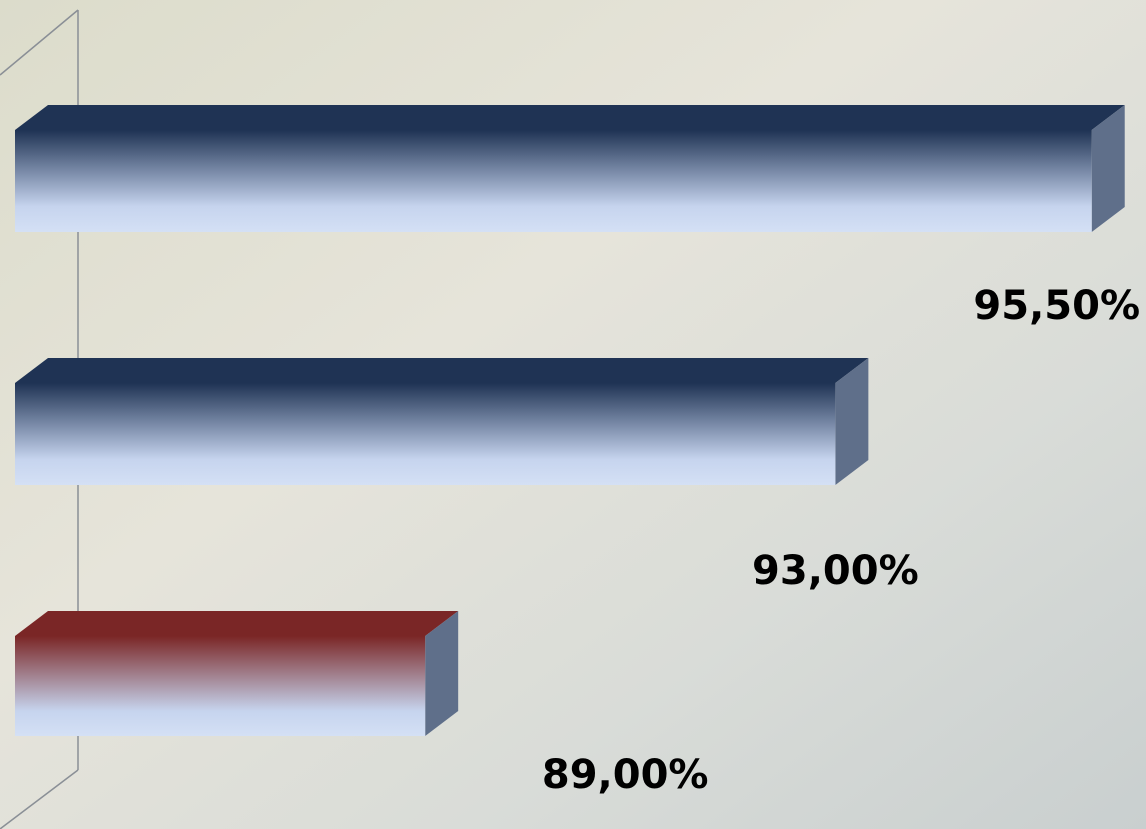 The height and width of the screenshot is (829, 1146). What do you see at coordinates (835, 571) in the screenshot?
I see `data-label: 93,00%` at bounding box center [835, 571].